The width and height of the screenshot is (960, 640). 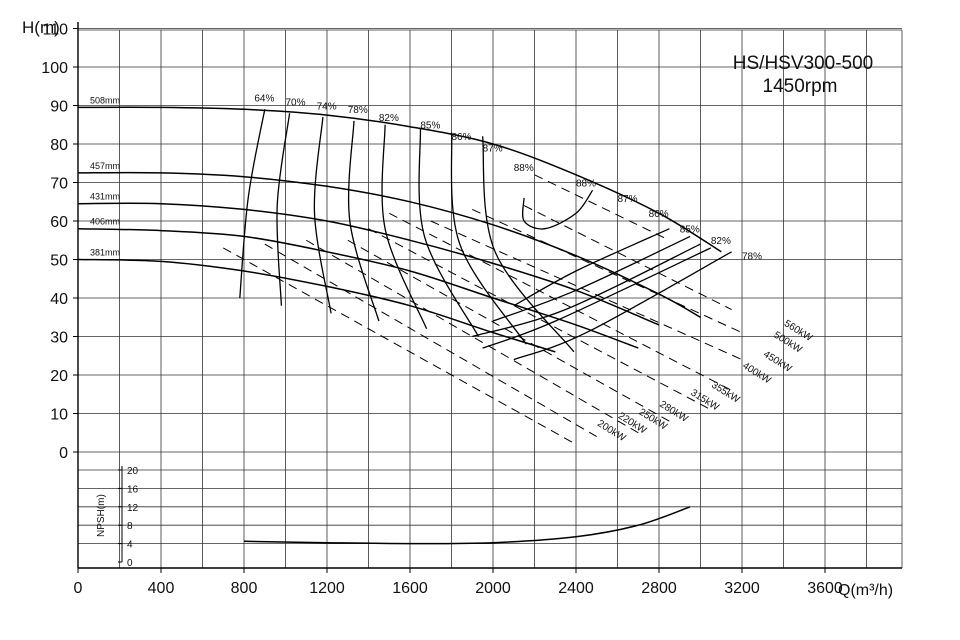 What do you see at coordinates (59, 184) in the screenshot?
I see `y-tick-label: 70` at bounding box center [59, 184].